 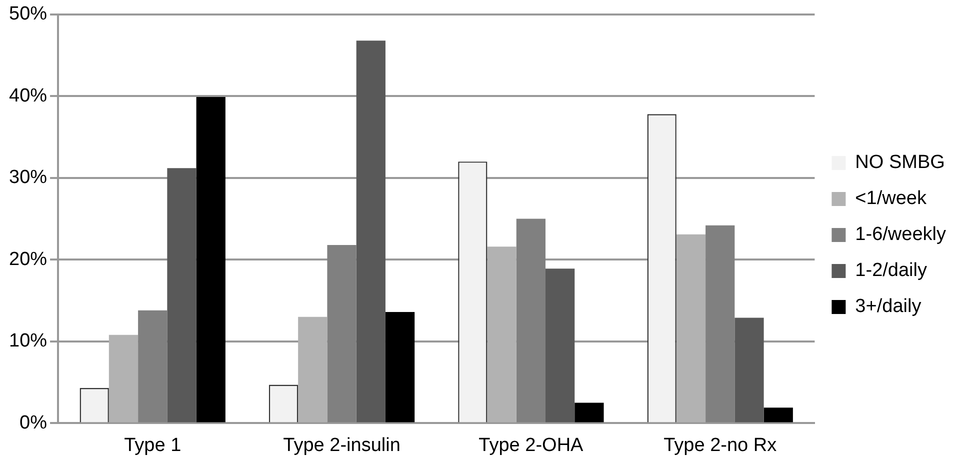 I want to click on legend-label: <1/week, so click(x=891, y=199).